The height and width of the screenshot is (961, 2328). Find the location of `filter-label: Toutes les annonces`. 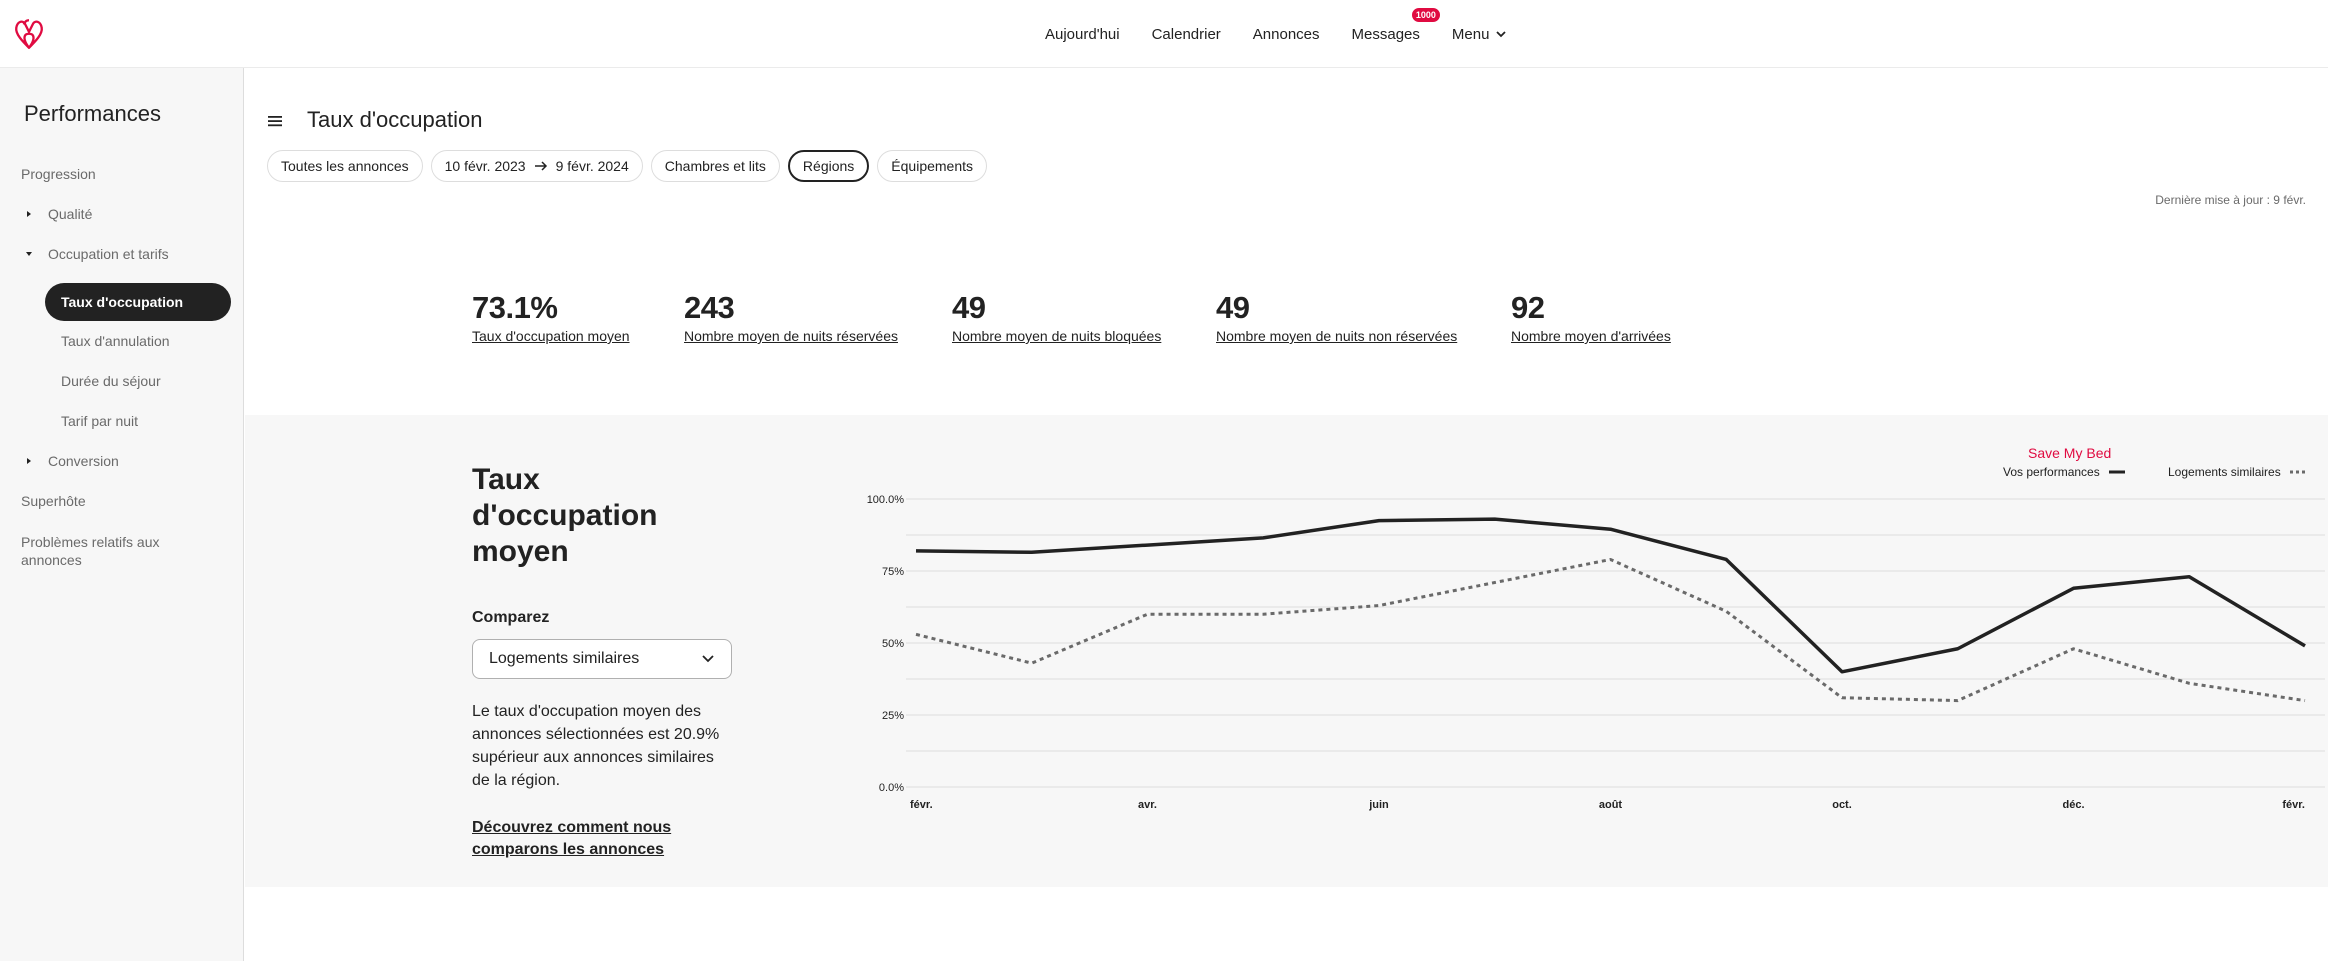

filter-label: Toutes les annonces is located at coordinates (345, 166).